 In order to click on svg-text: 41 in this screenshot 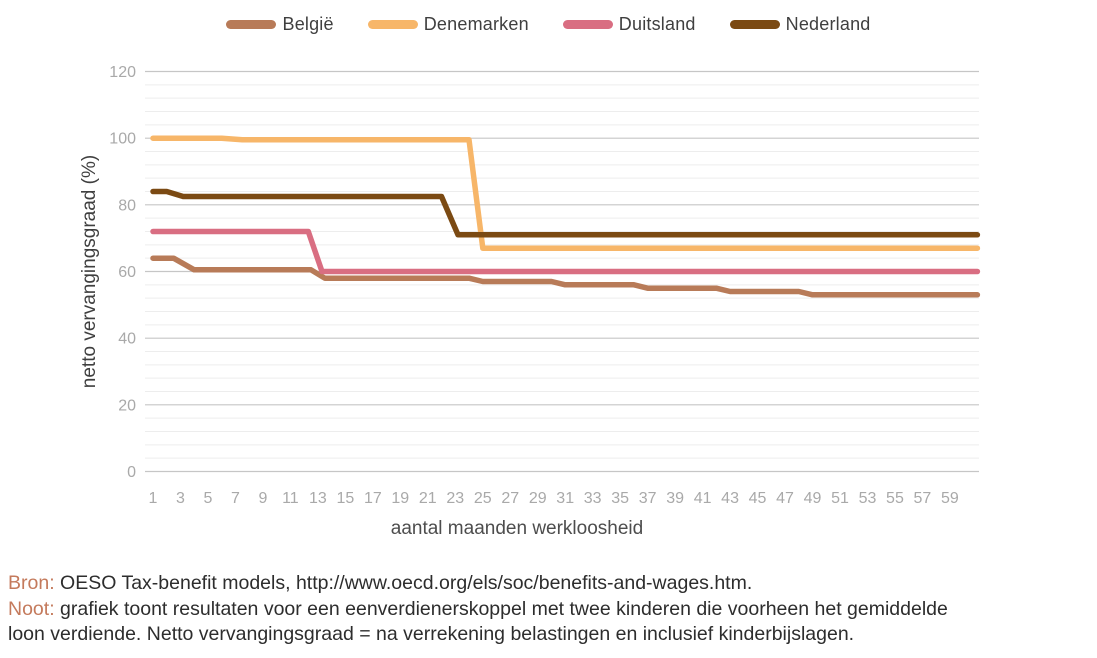, I will do `click(703, 498)`.